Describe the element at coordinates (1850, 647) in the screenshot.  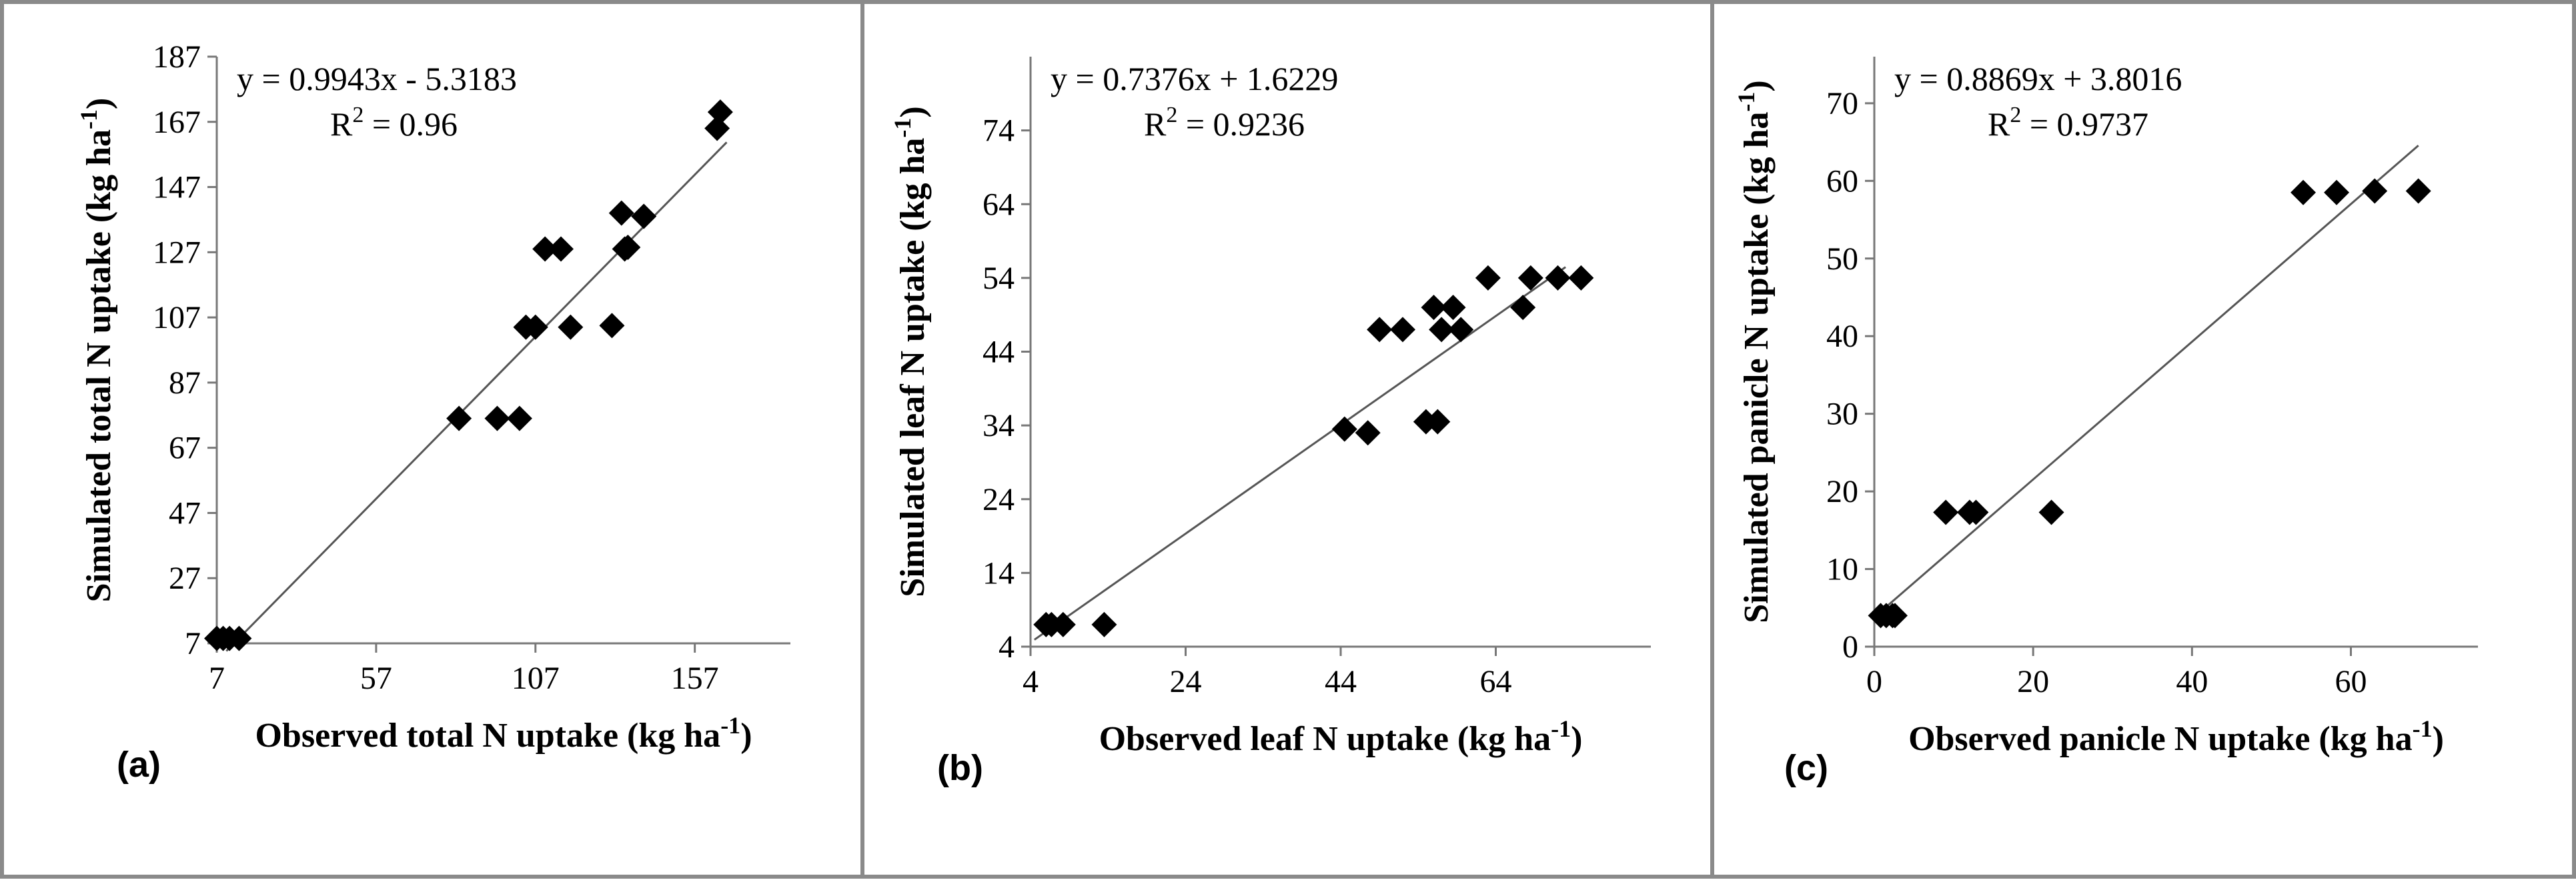
I see `y-tick-label: 0` at that location.